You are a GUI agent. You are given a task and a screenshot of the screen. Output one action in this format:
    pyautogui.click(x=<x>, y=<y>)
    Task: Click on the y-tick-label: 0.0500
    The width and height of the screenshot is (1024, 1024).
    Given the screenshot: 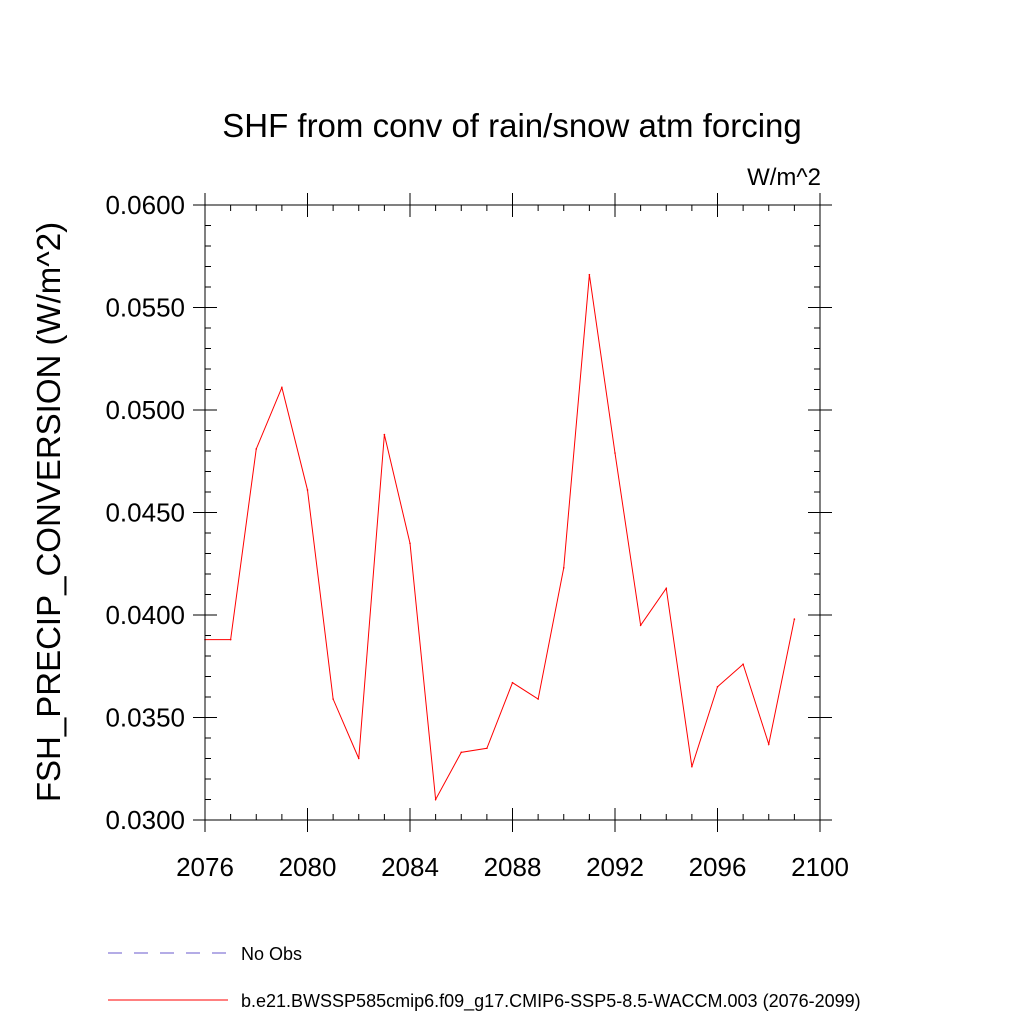 What is the action you would take?
    pyautogui.click(x=145, y=410)
    